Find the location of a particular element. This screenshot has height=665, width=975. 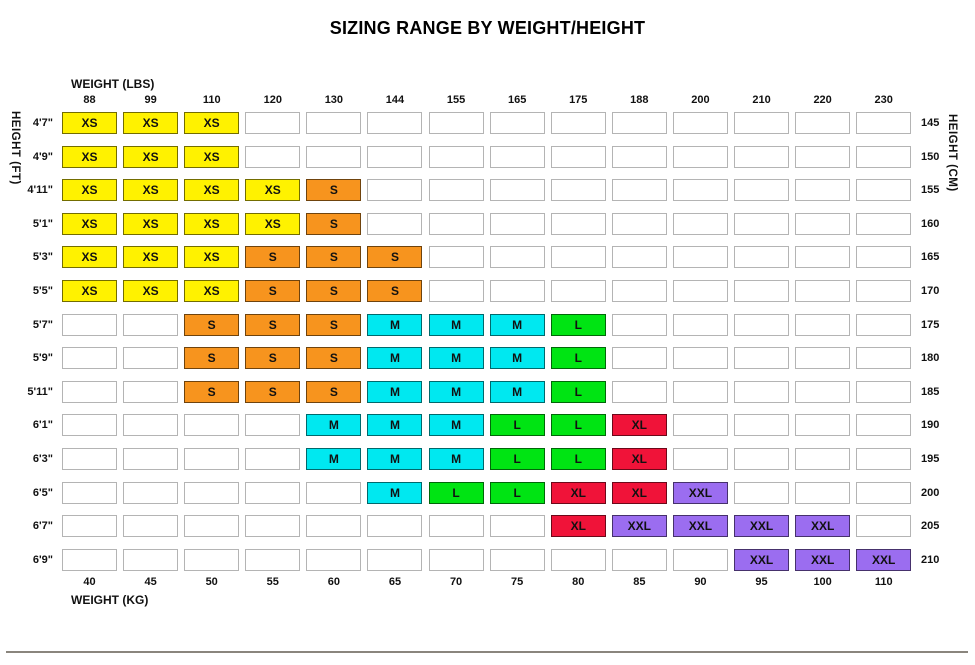

kg-tick-5: 65 is located at coordinates (395, 582).